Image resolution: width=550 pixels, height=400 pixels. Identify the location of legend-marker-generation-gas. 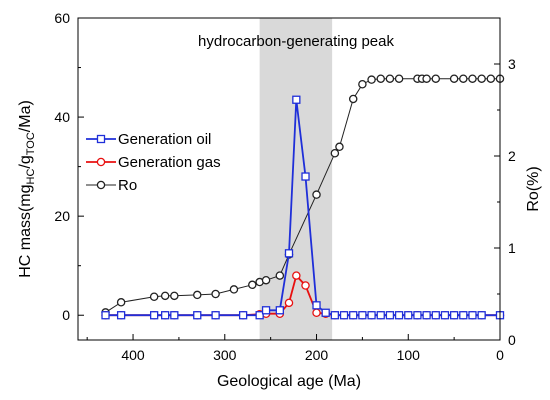
(101, 162).